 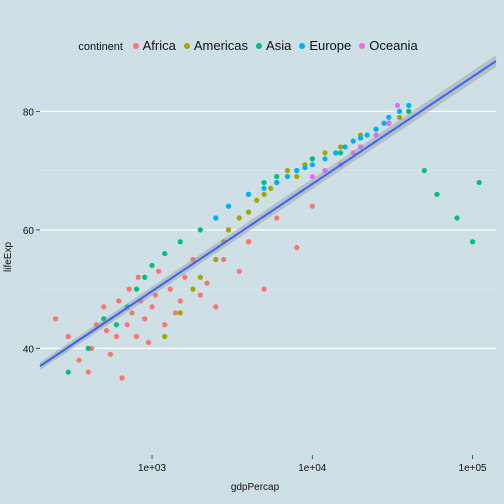 What do you see at coordinates (393, 45) in the screenshot?
I see `legend-label: Oceania` at bounding box center [393, 45].